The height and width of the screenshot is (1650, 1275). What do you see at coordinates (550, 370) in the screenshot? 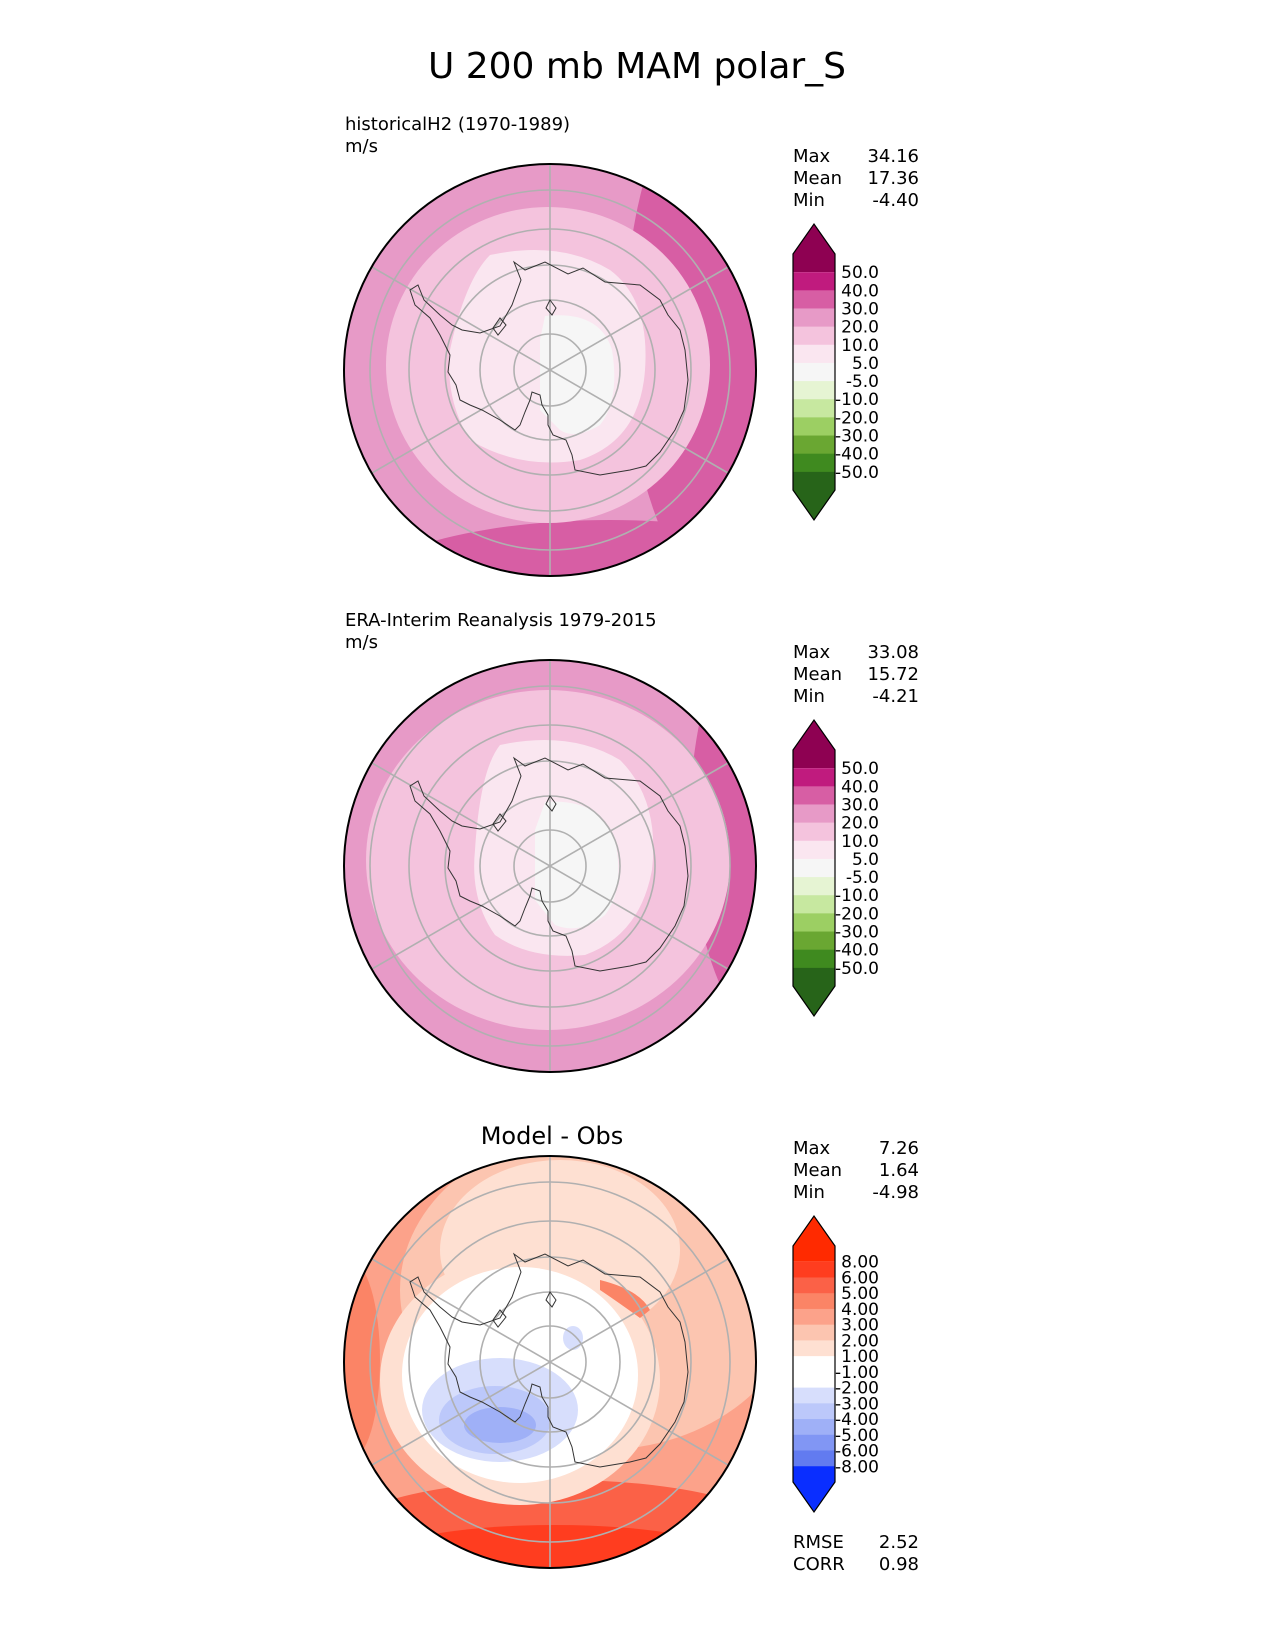
I see `map-model-outline` at bounding box center [550, 370].